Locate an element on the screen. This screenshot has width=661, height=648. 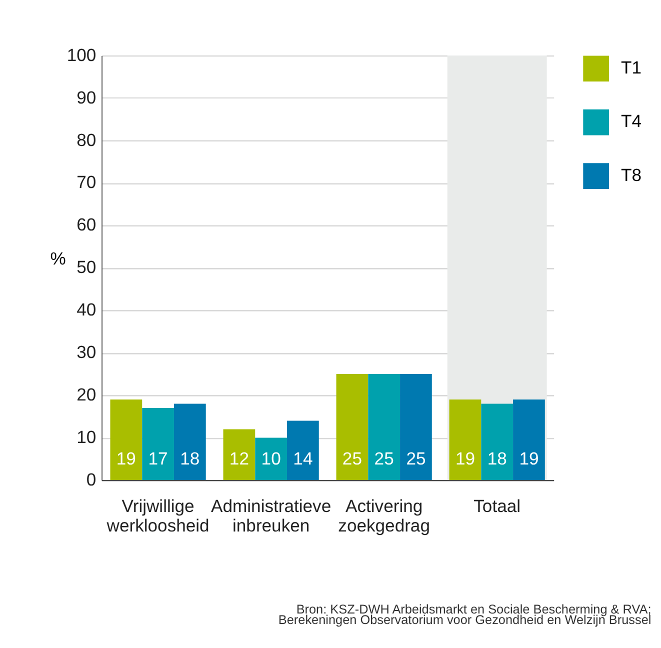
y-tick-label: 50 is located at coordinates (86, 267).